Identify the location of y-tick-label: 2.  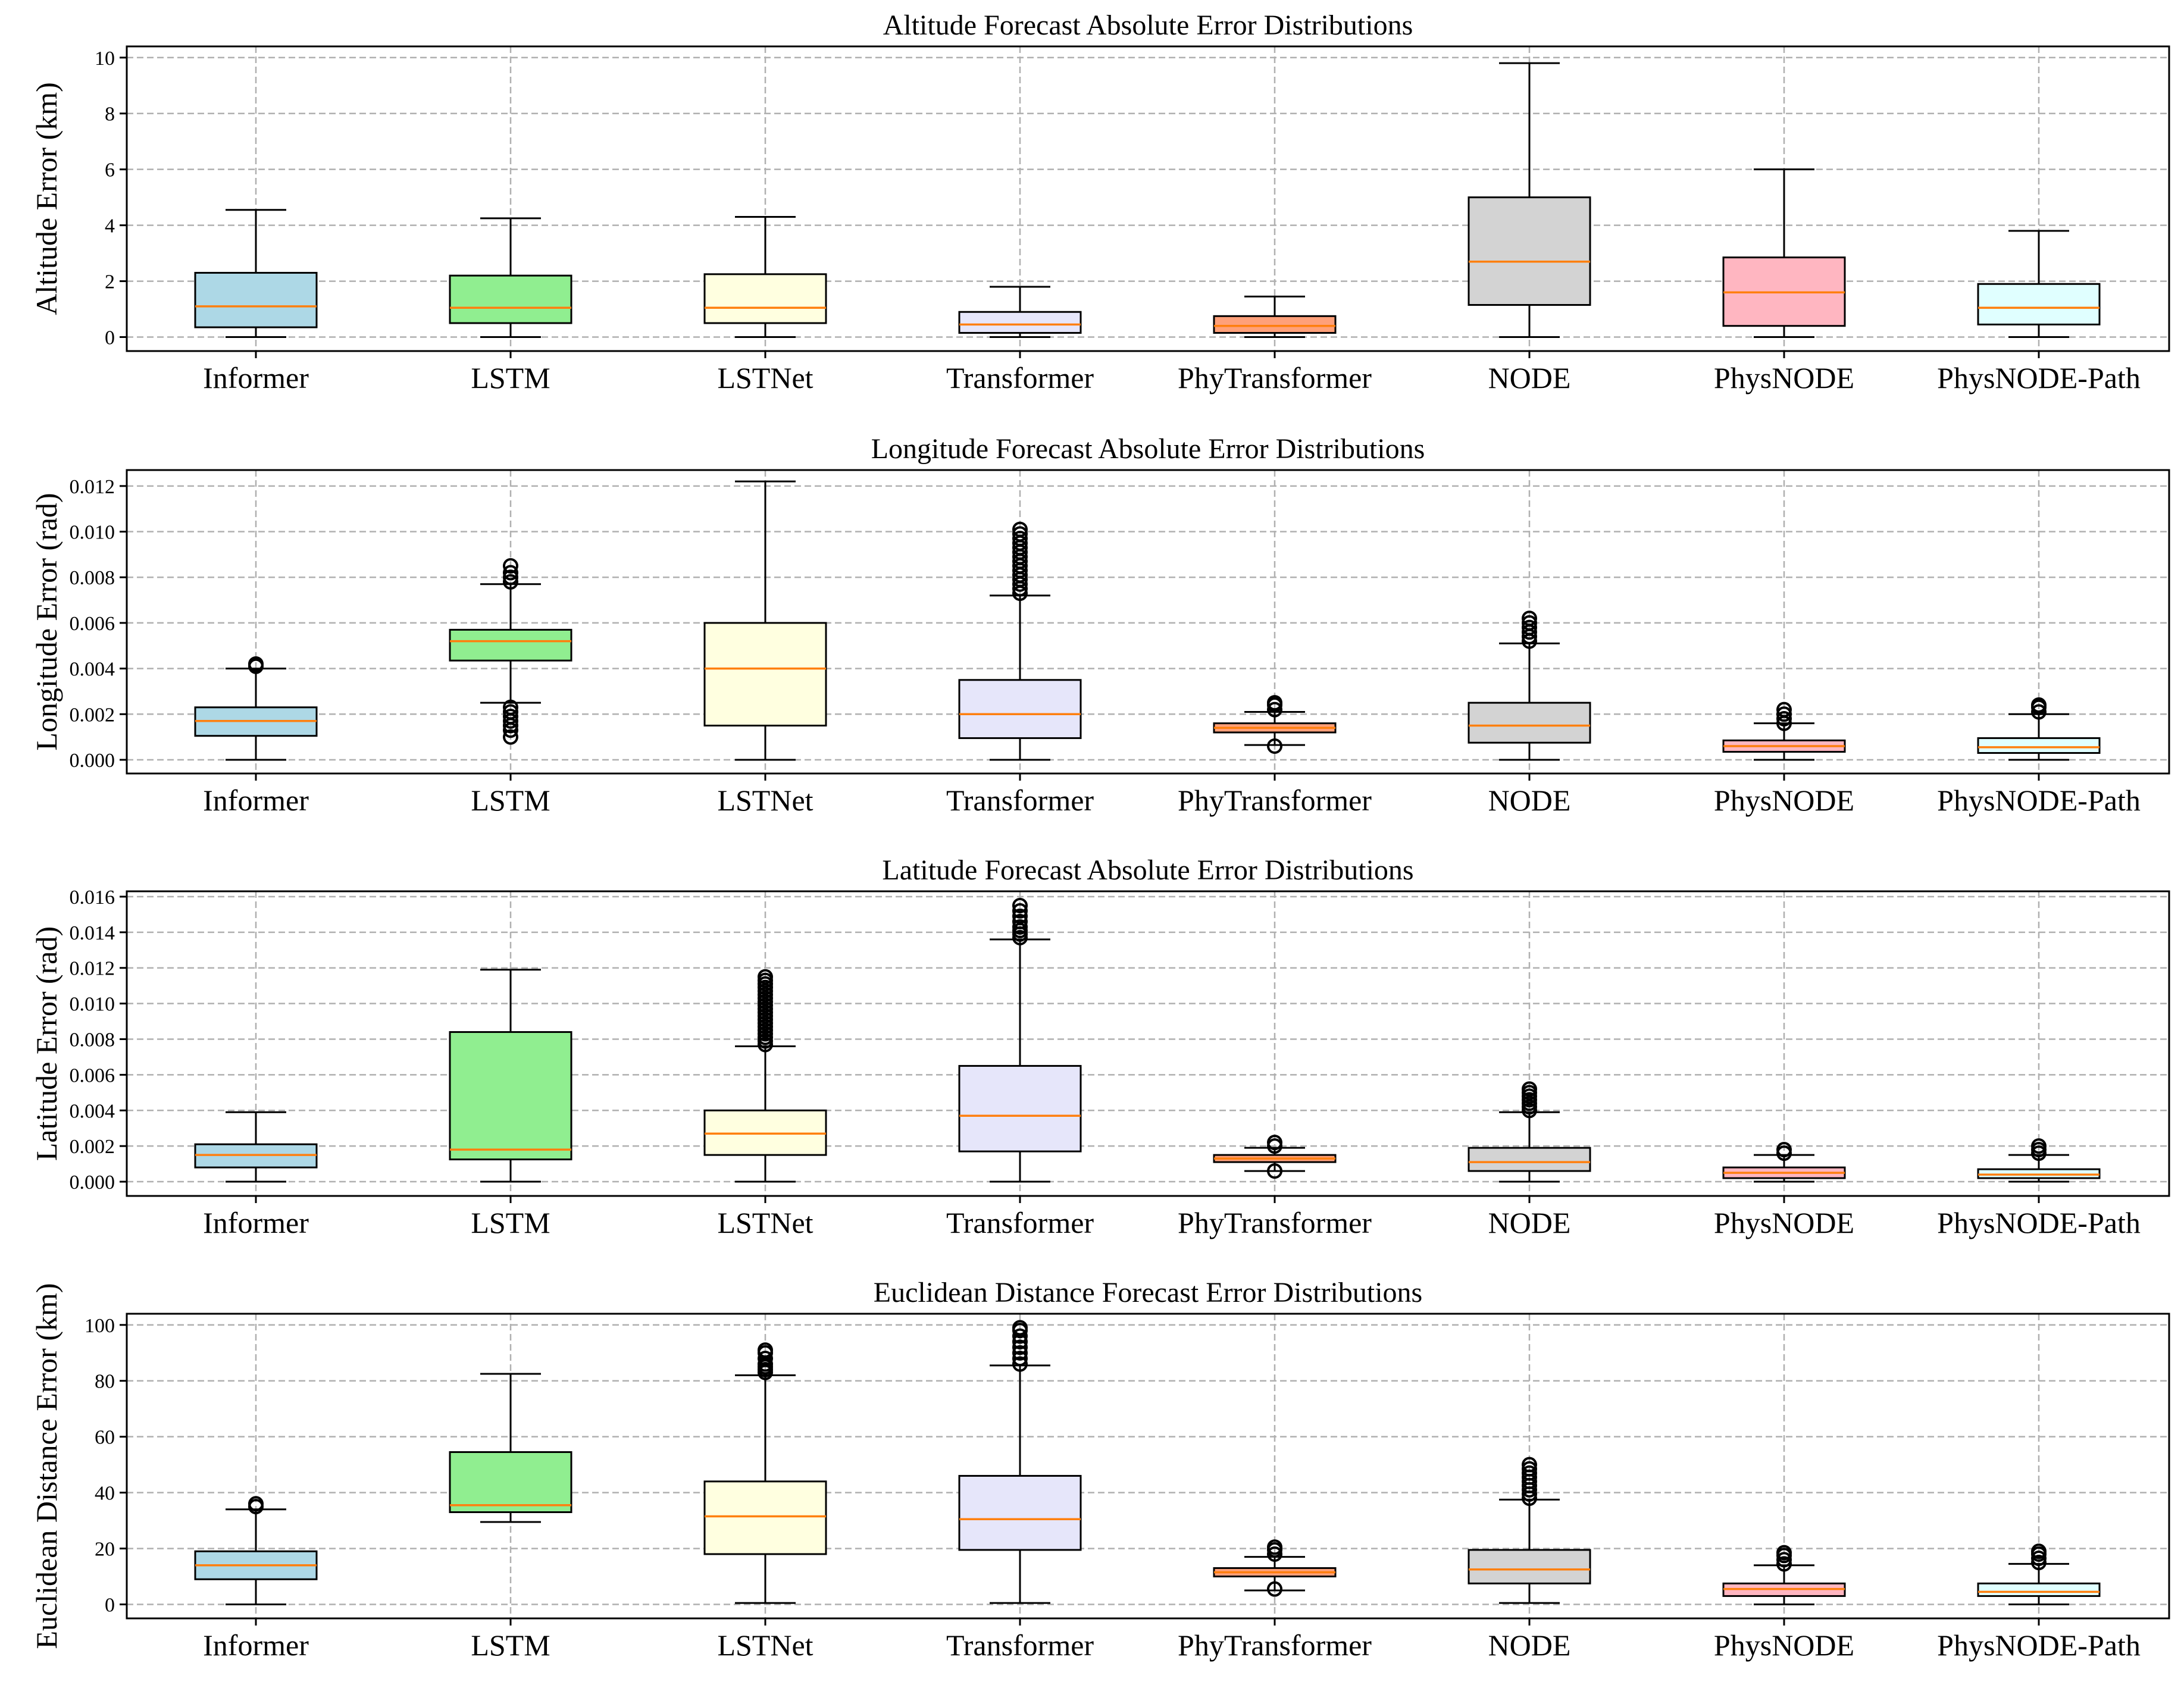
(110, 282).